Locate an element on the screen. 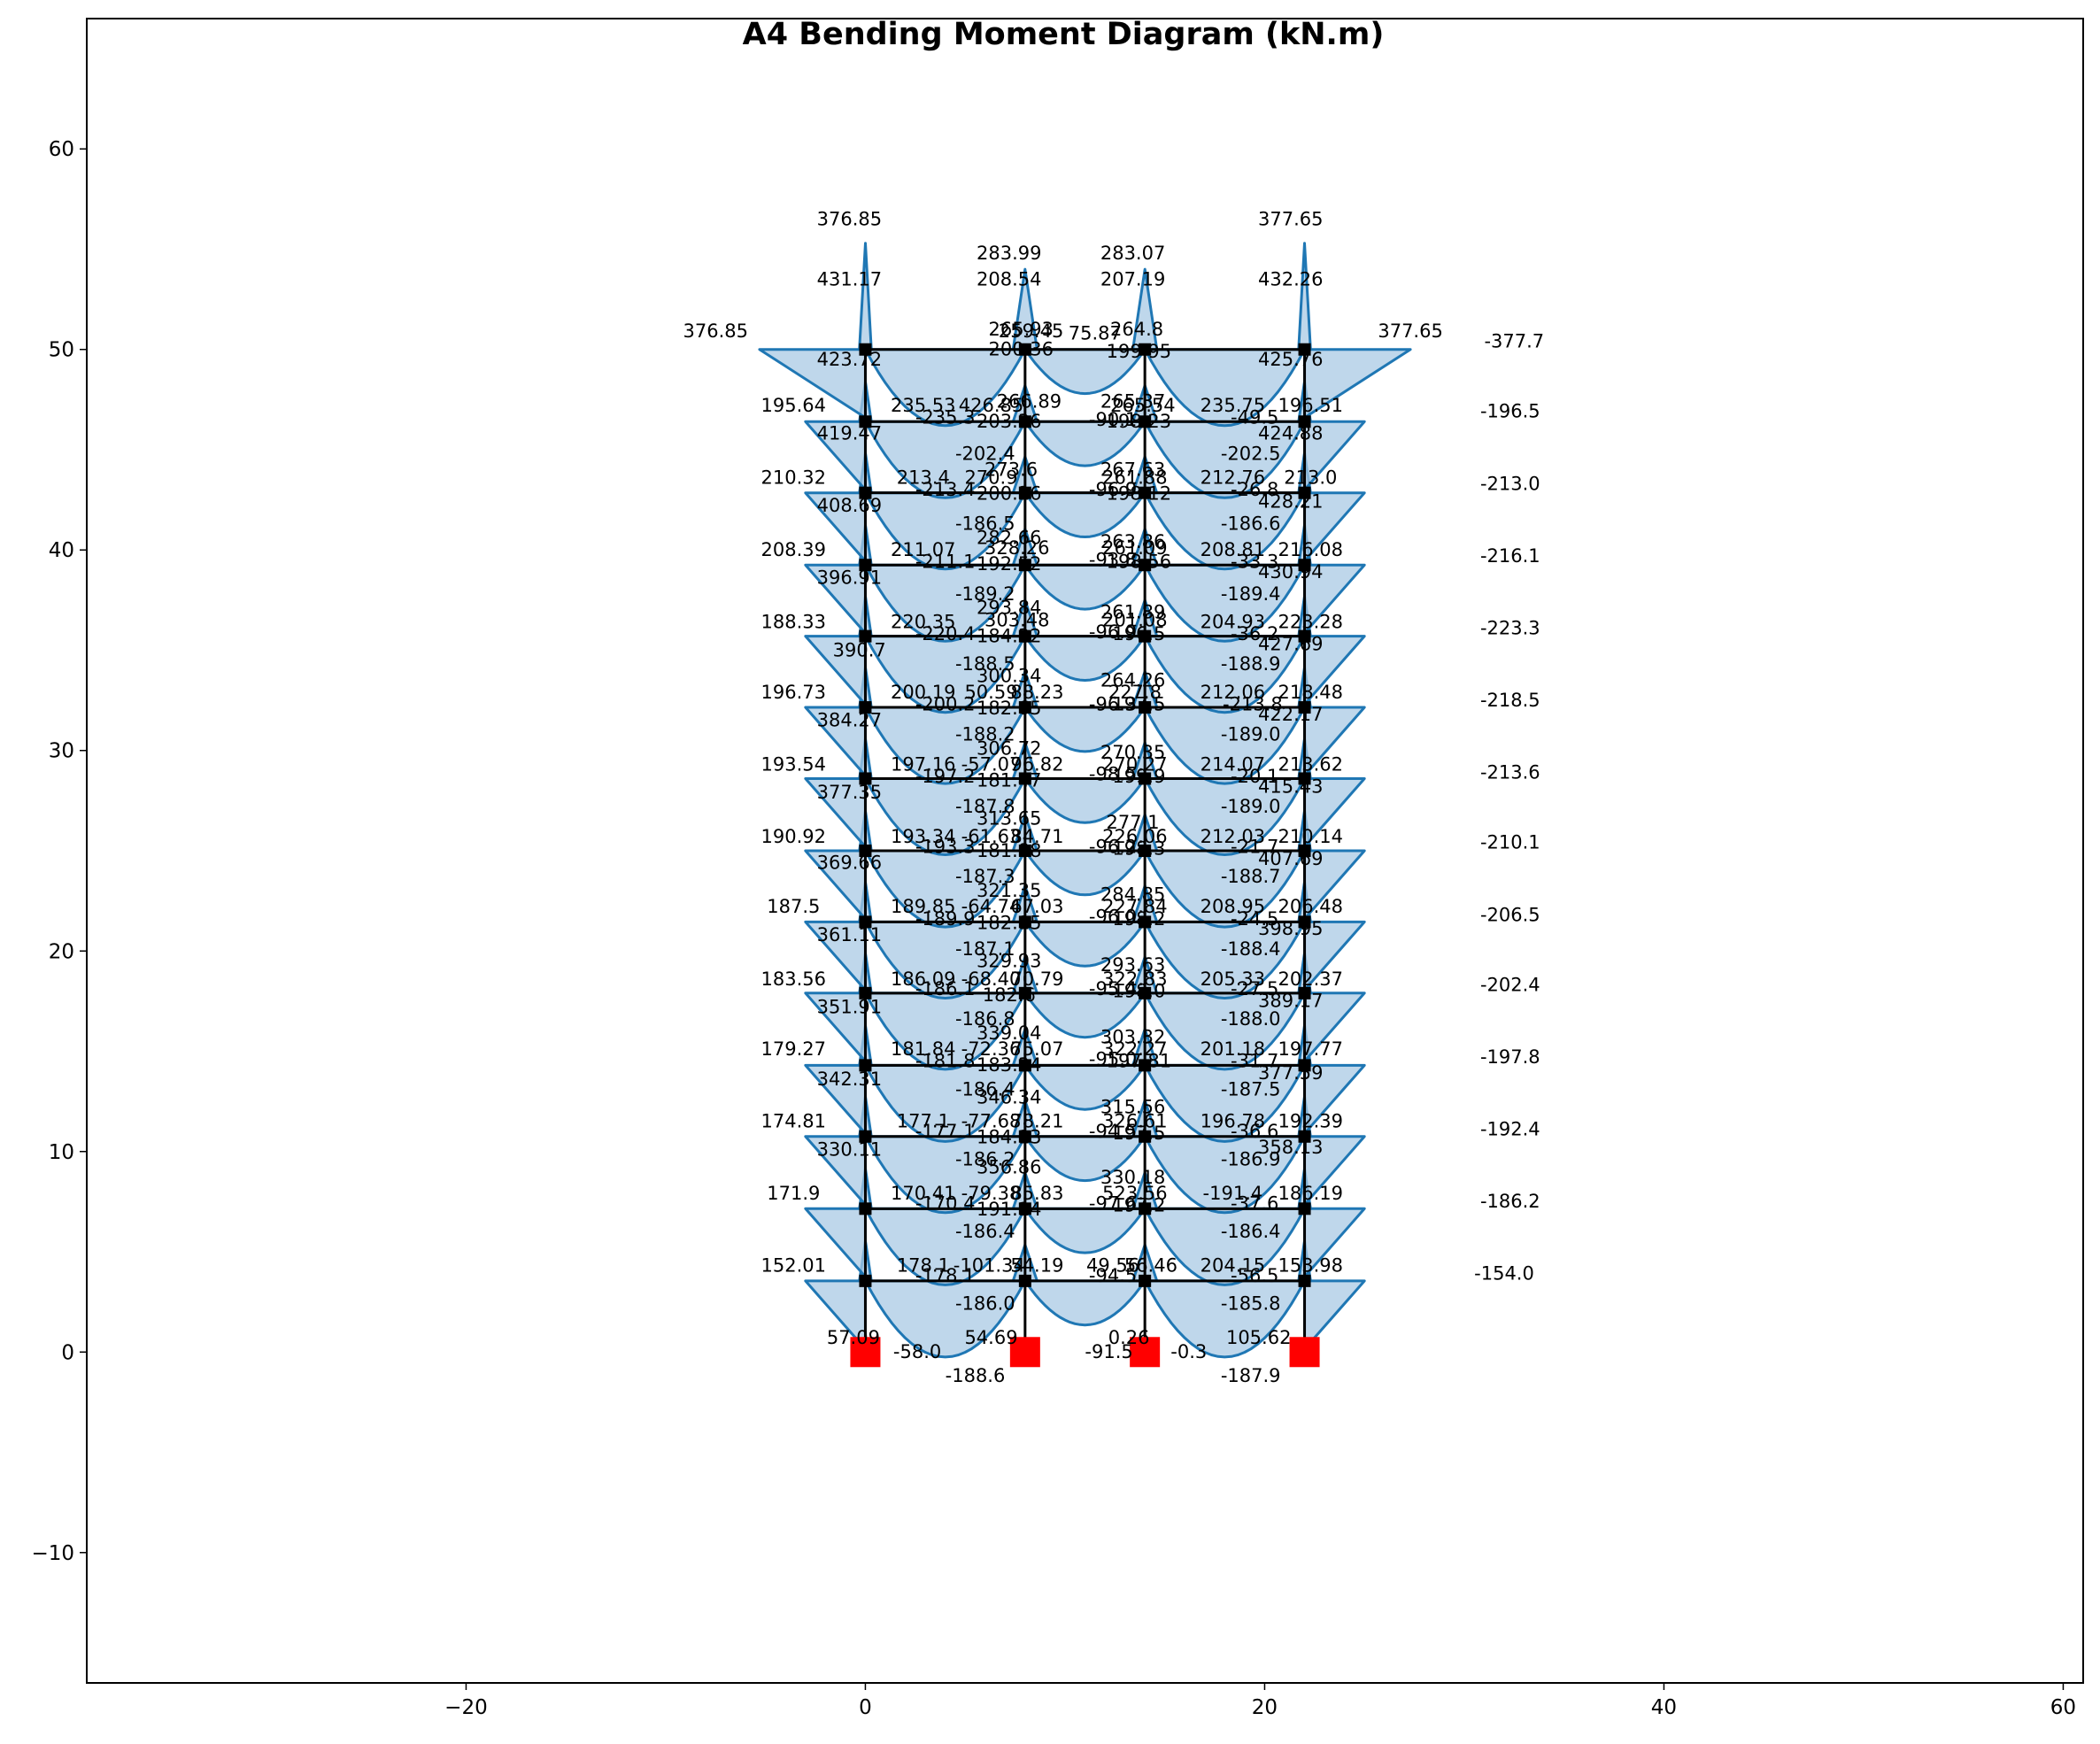  moment-value-label: 270.35 is located at coordinates (1132, 752).